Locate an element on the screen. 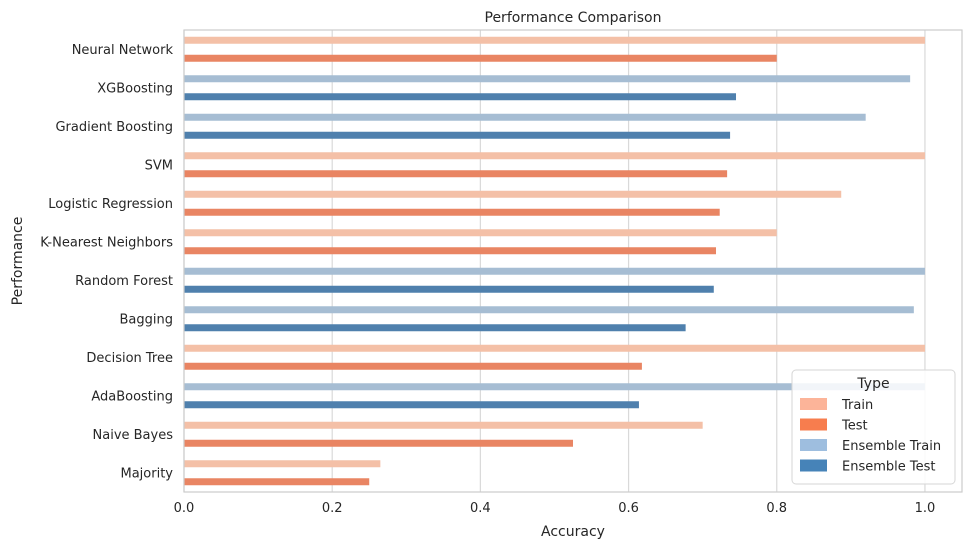 This screenshot has height=550, width=971. y-tick-label: Naive Bayes is located at coordinates (133, 435).